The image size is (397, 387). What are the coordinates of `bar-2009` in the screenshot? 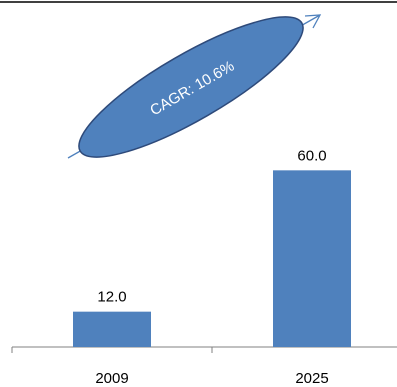 It's located at (112, 329).